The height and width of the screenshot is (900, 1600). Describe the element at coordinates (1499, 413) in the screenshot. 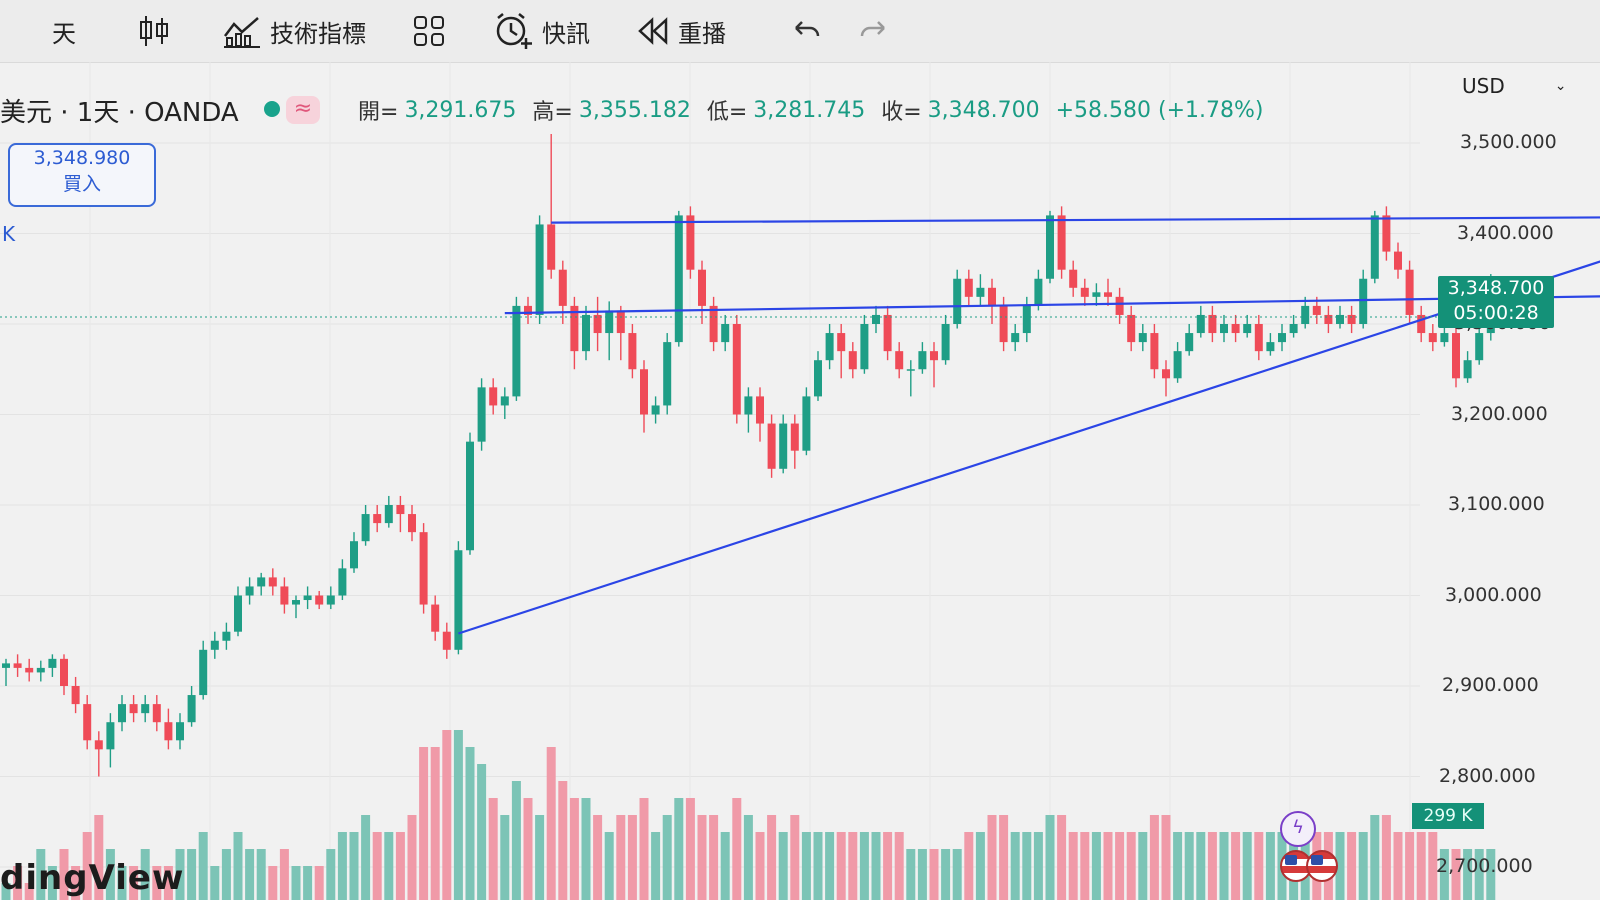

I see `price-axis-label: 3,200.000` at that location.